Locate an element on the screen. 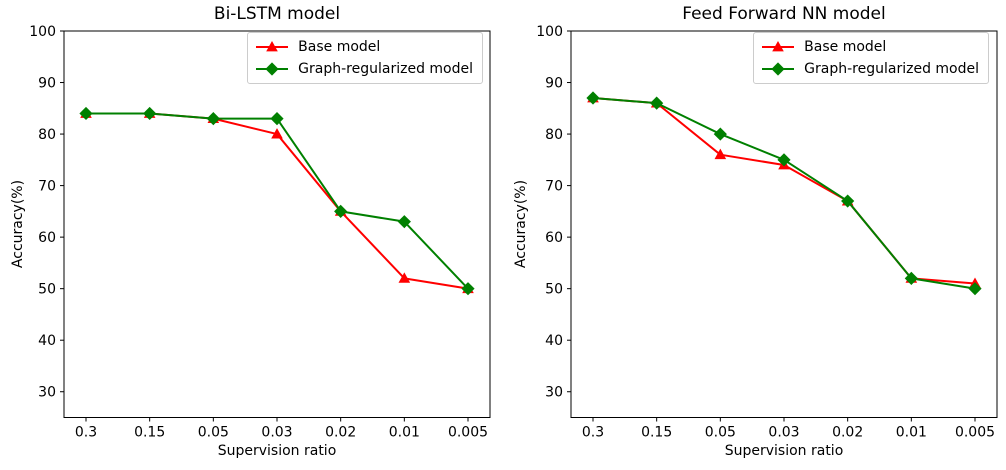  series-line is located at coordinates (277, 201).